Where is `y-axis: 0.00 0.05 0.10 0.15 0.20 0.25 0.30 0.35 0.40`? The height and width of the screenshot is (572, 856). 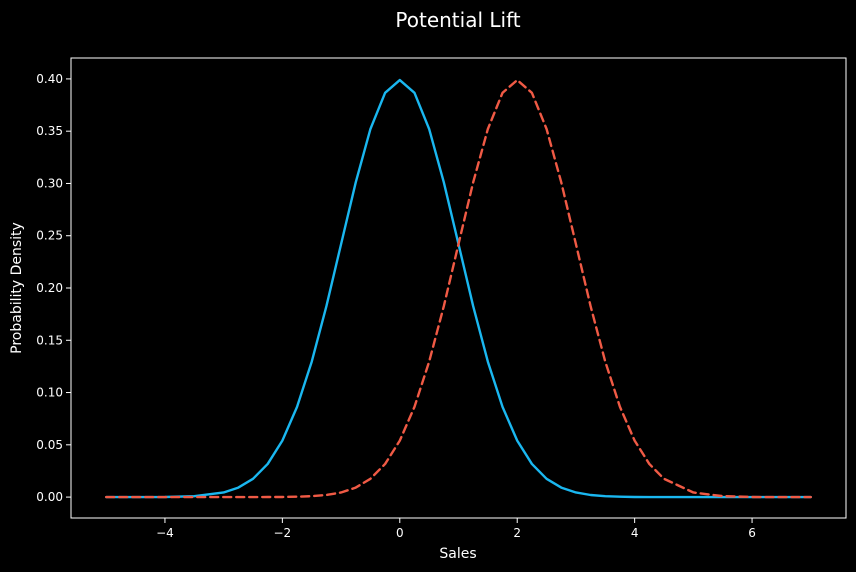
y-axis: 0.00 0.05 0.10 0.15 0.20 0.25 0.30 0.35 0.40 is located at coordinates (53, 288).